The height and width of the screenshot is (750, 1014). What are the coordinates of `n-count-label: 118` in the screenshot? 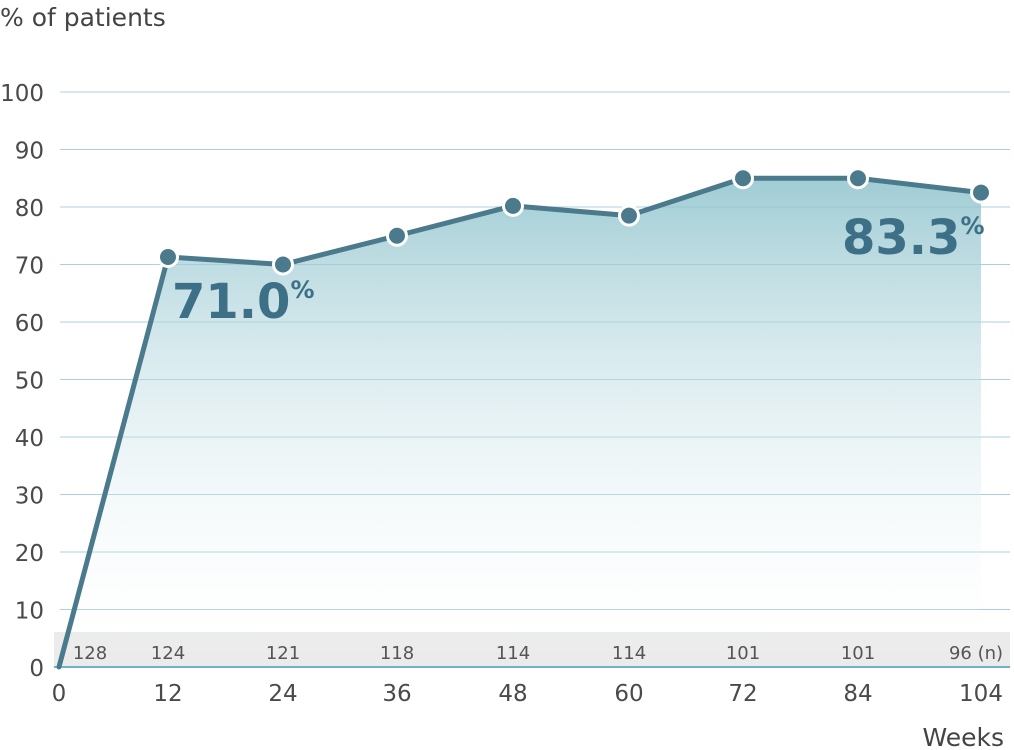 It's located at (397, 653).